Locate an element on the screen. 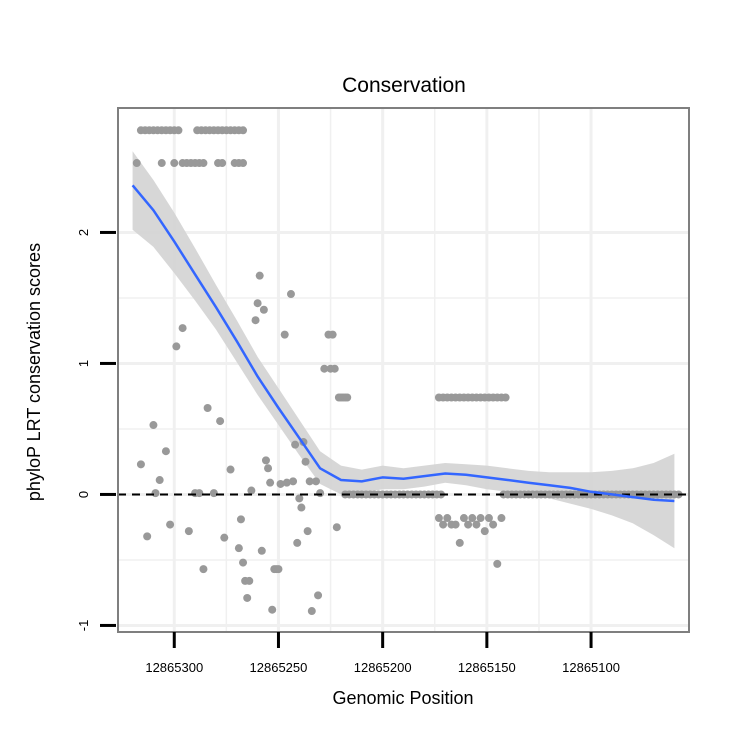 This screenshot has height=750, width=750. y-tick-label: 1 is located at coordinates (83, 363).